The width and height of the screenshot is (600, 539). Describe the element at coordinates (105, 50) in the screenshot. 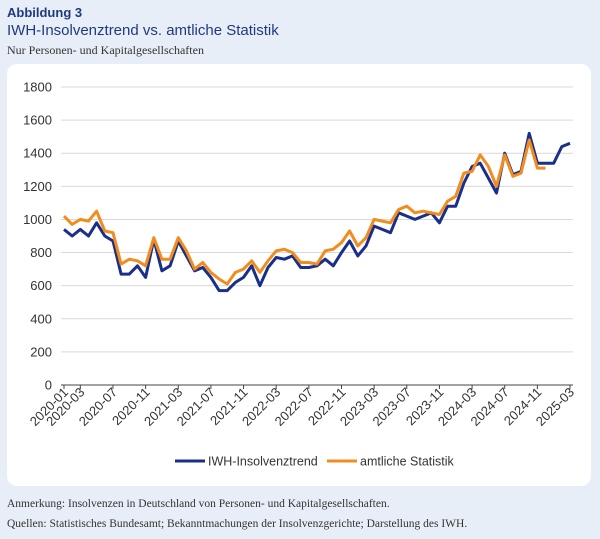

I see `figure-subtitle: Nur Personen- und Kapitalgesellschaften` at that location.